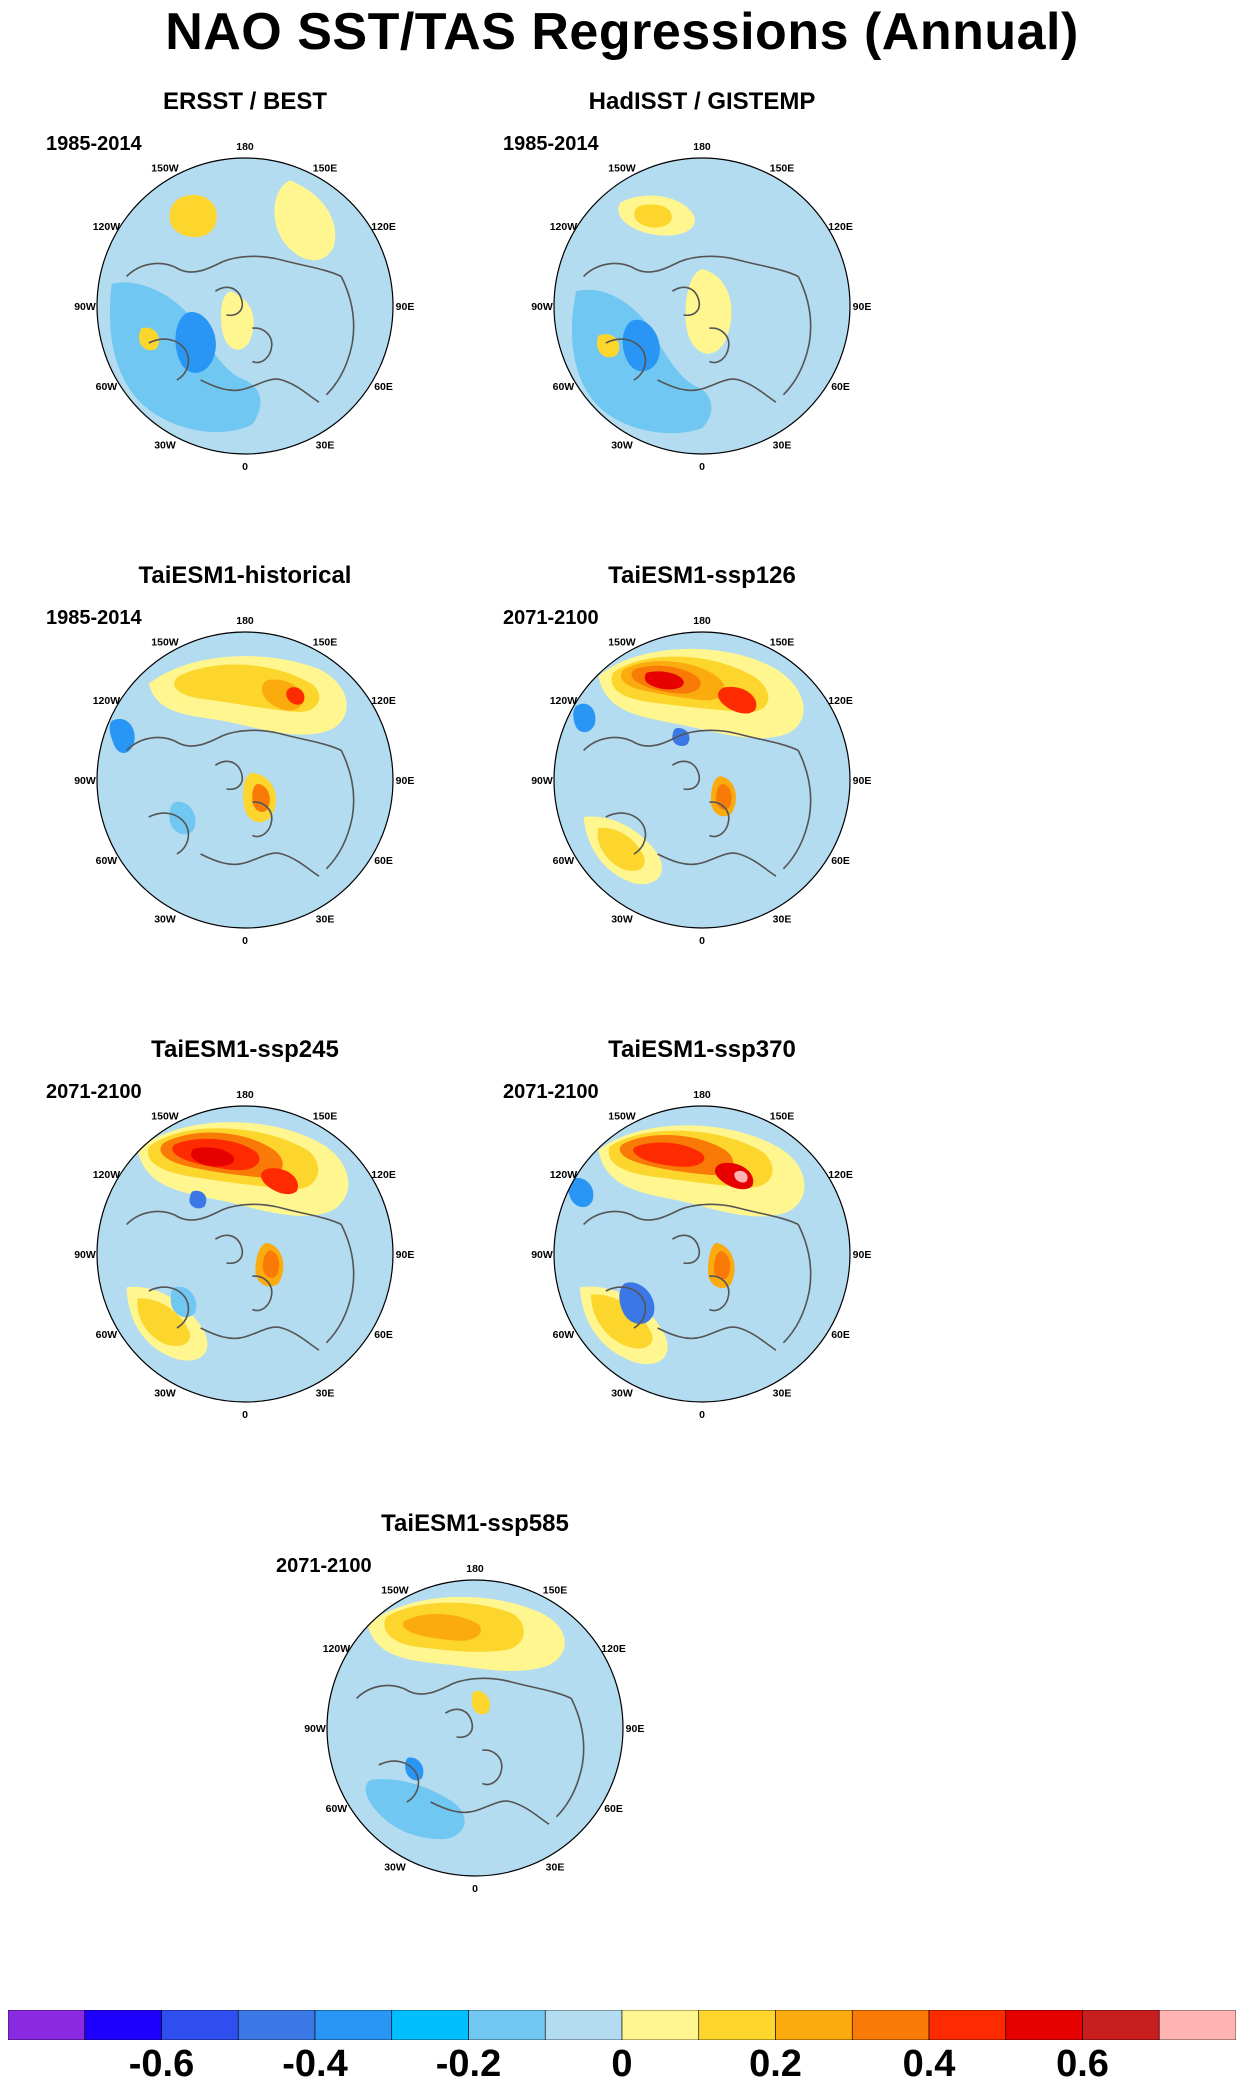 Image resolution: width=1244 pixels, height=2086 pixels. I want to click on polar-map: 180 150E 120E 90E 60E 30E 0 30W 60W 90W 120W 150W, so click(244, 307).